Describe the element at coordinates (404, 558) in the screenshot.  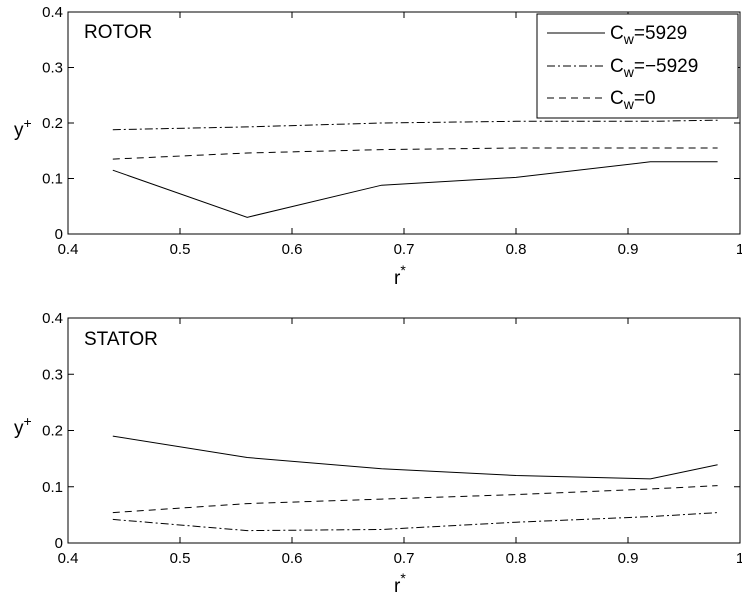
I see `stator-x-tick-label: 0.7` at that location.